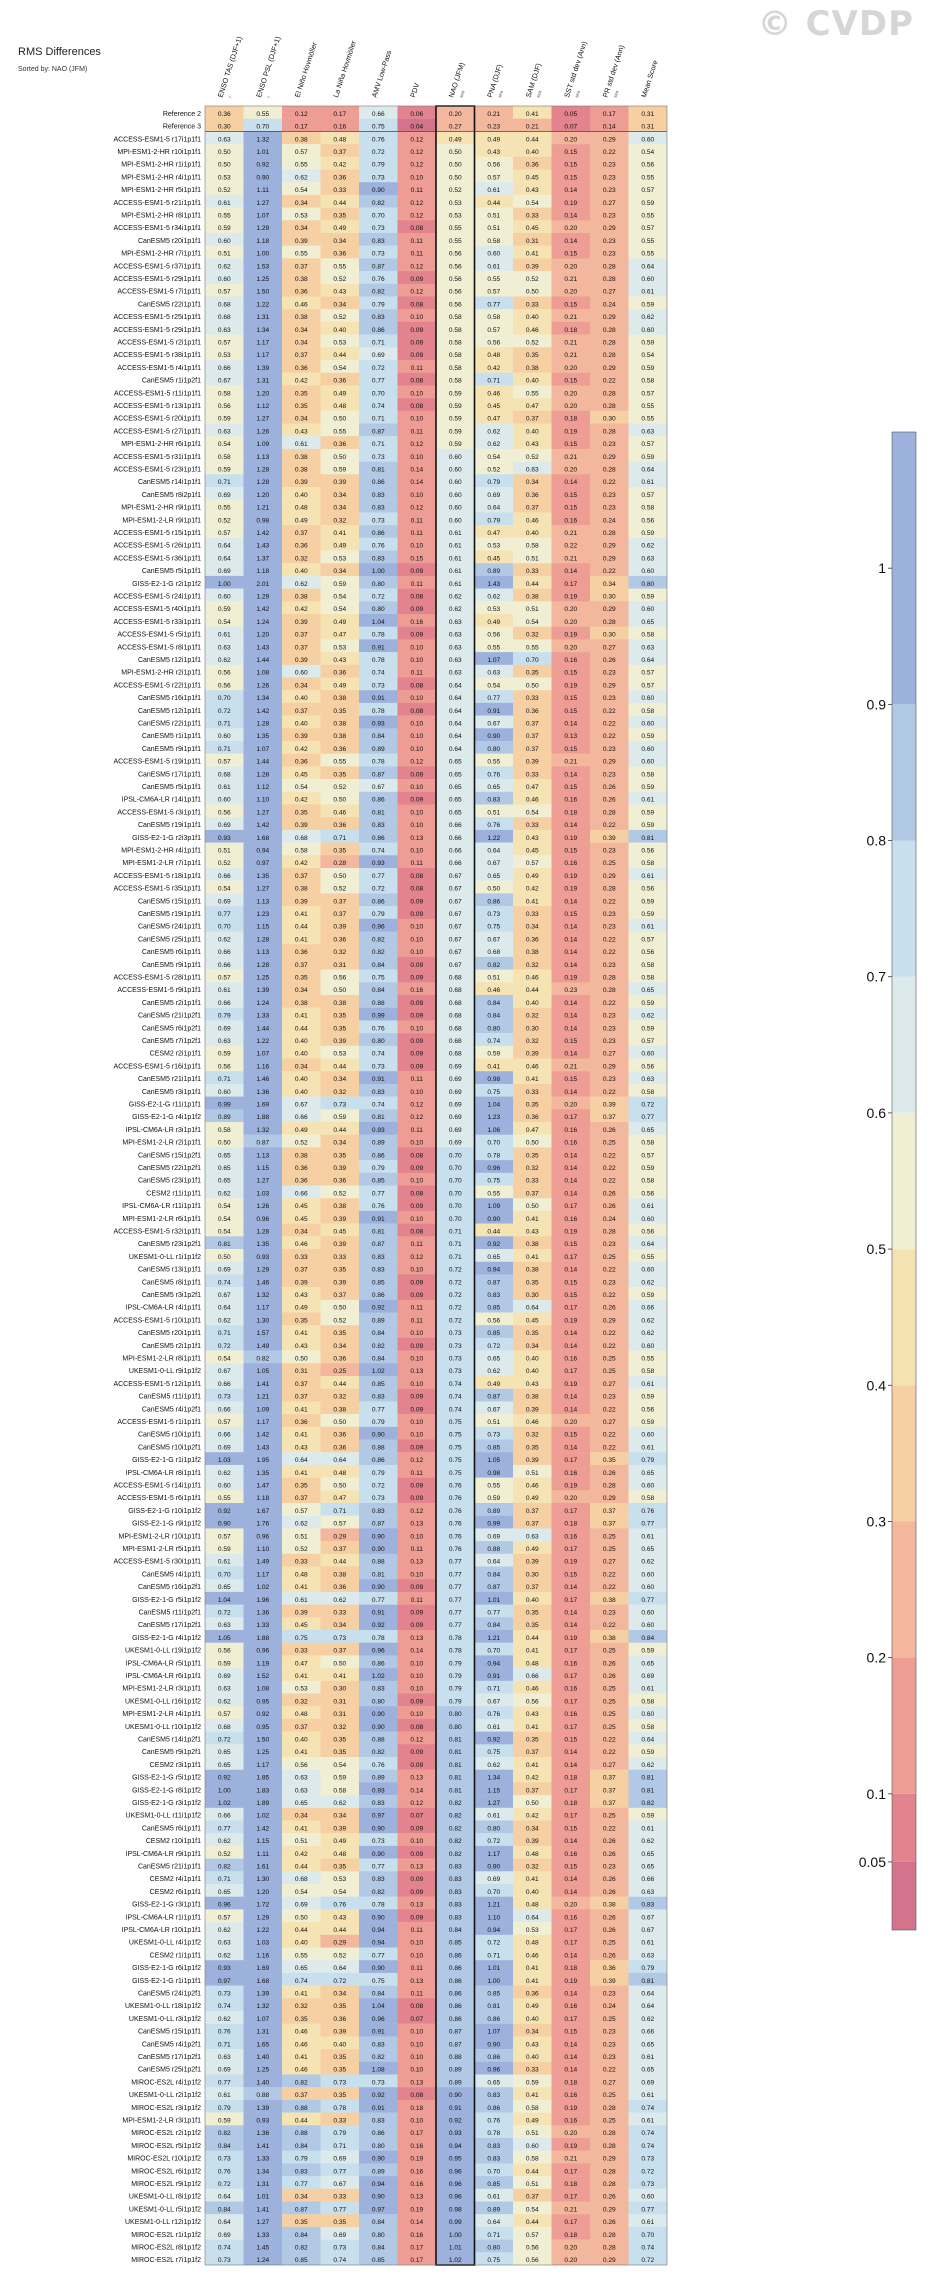 Image resolution: width=932 pixels, height=2278 pixels. I want to click on cell-value: 0.49, so click(339, 1841).